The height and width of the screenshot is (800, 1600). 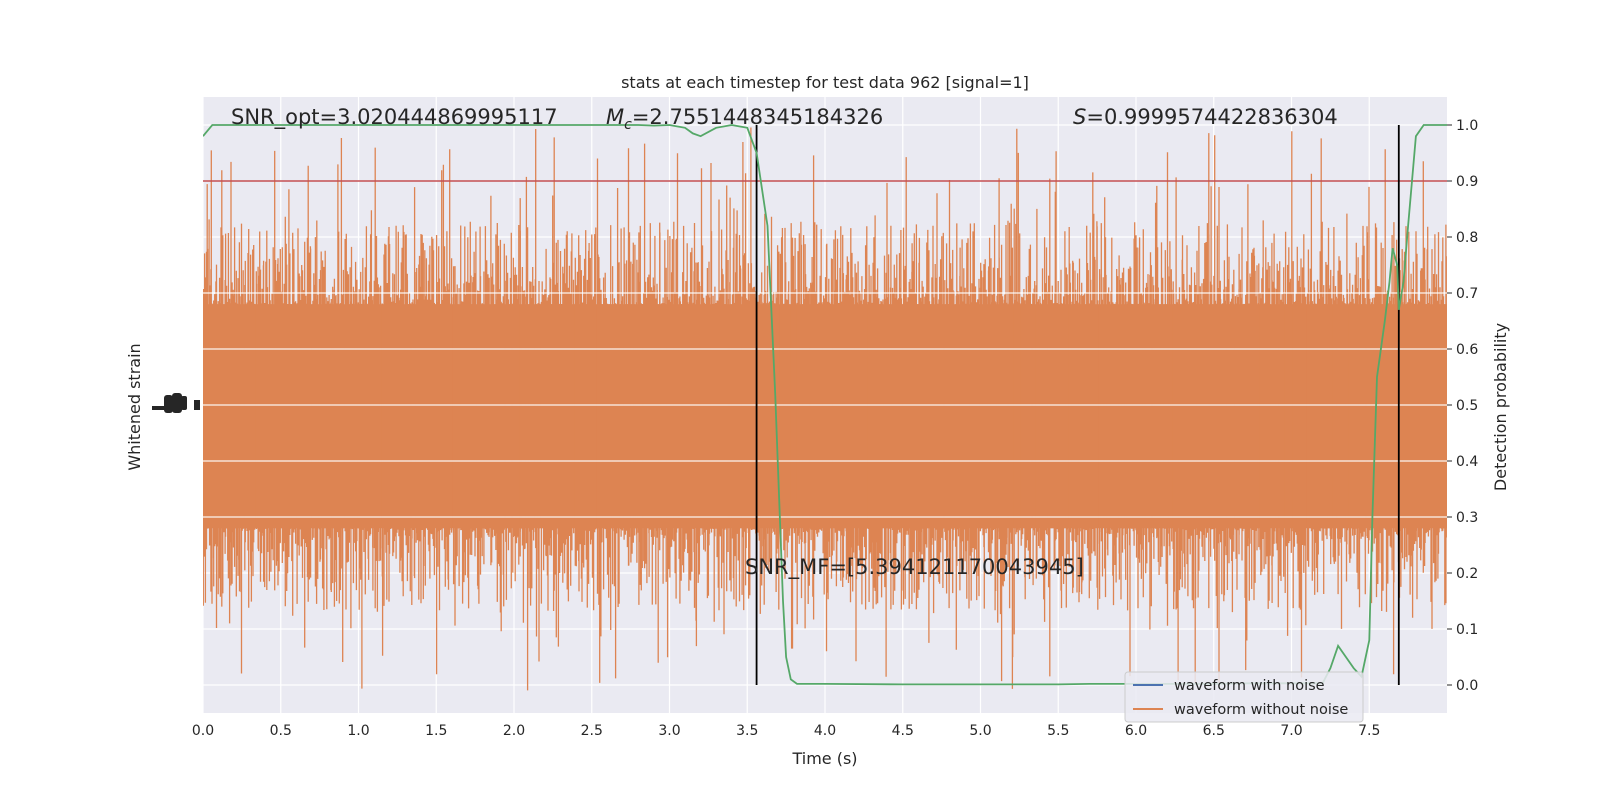 What do you see at coordinates (1467, 406) in the screenshot?
I see `y-tick-label: 0.5` at bounding box center [1467, 406].